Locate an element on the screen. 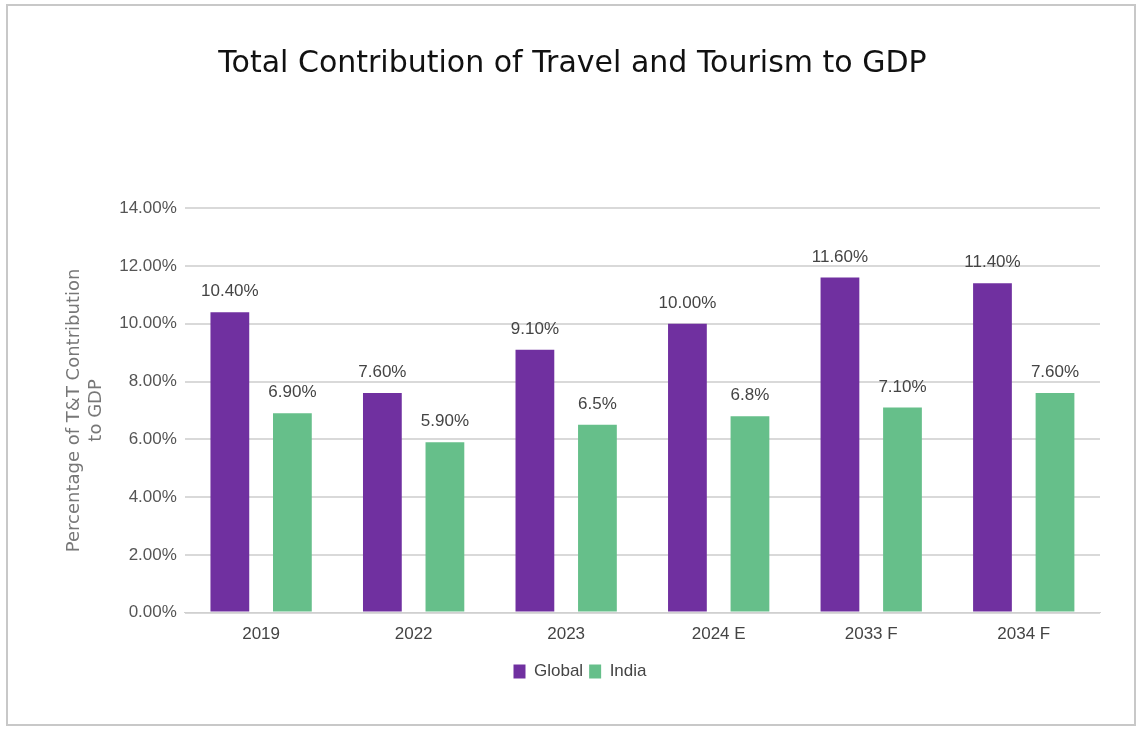 The image size is (1145, 734). data-label: 6.90% is located at coordinates (292, 392).